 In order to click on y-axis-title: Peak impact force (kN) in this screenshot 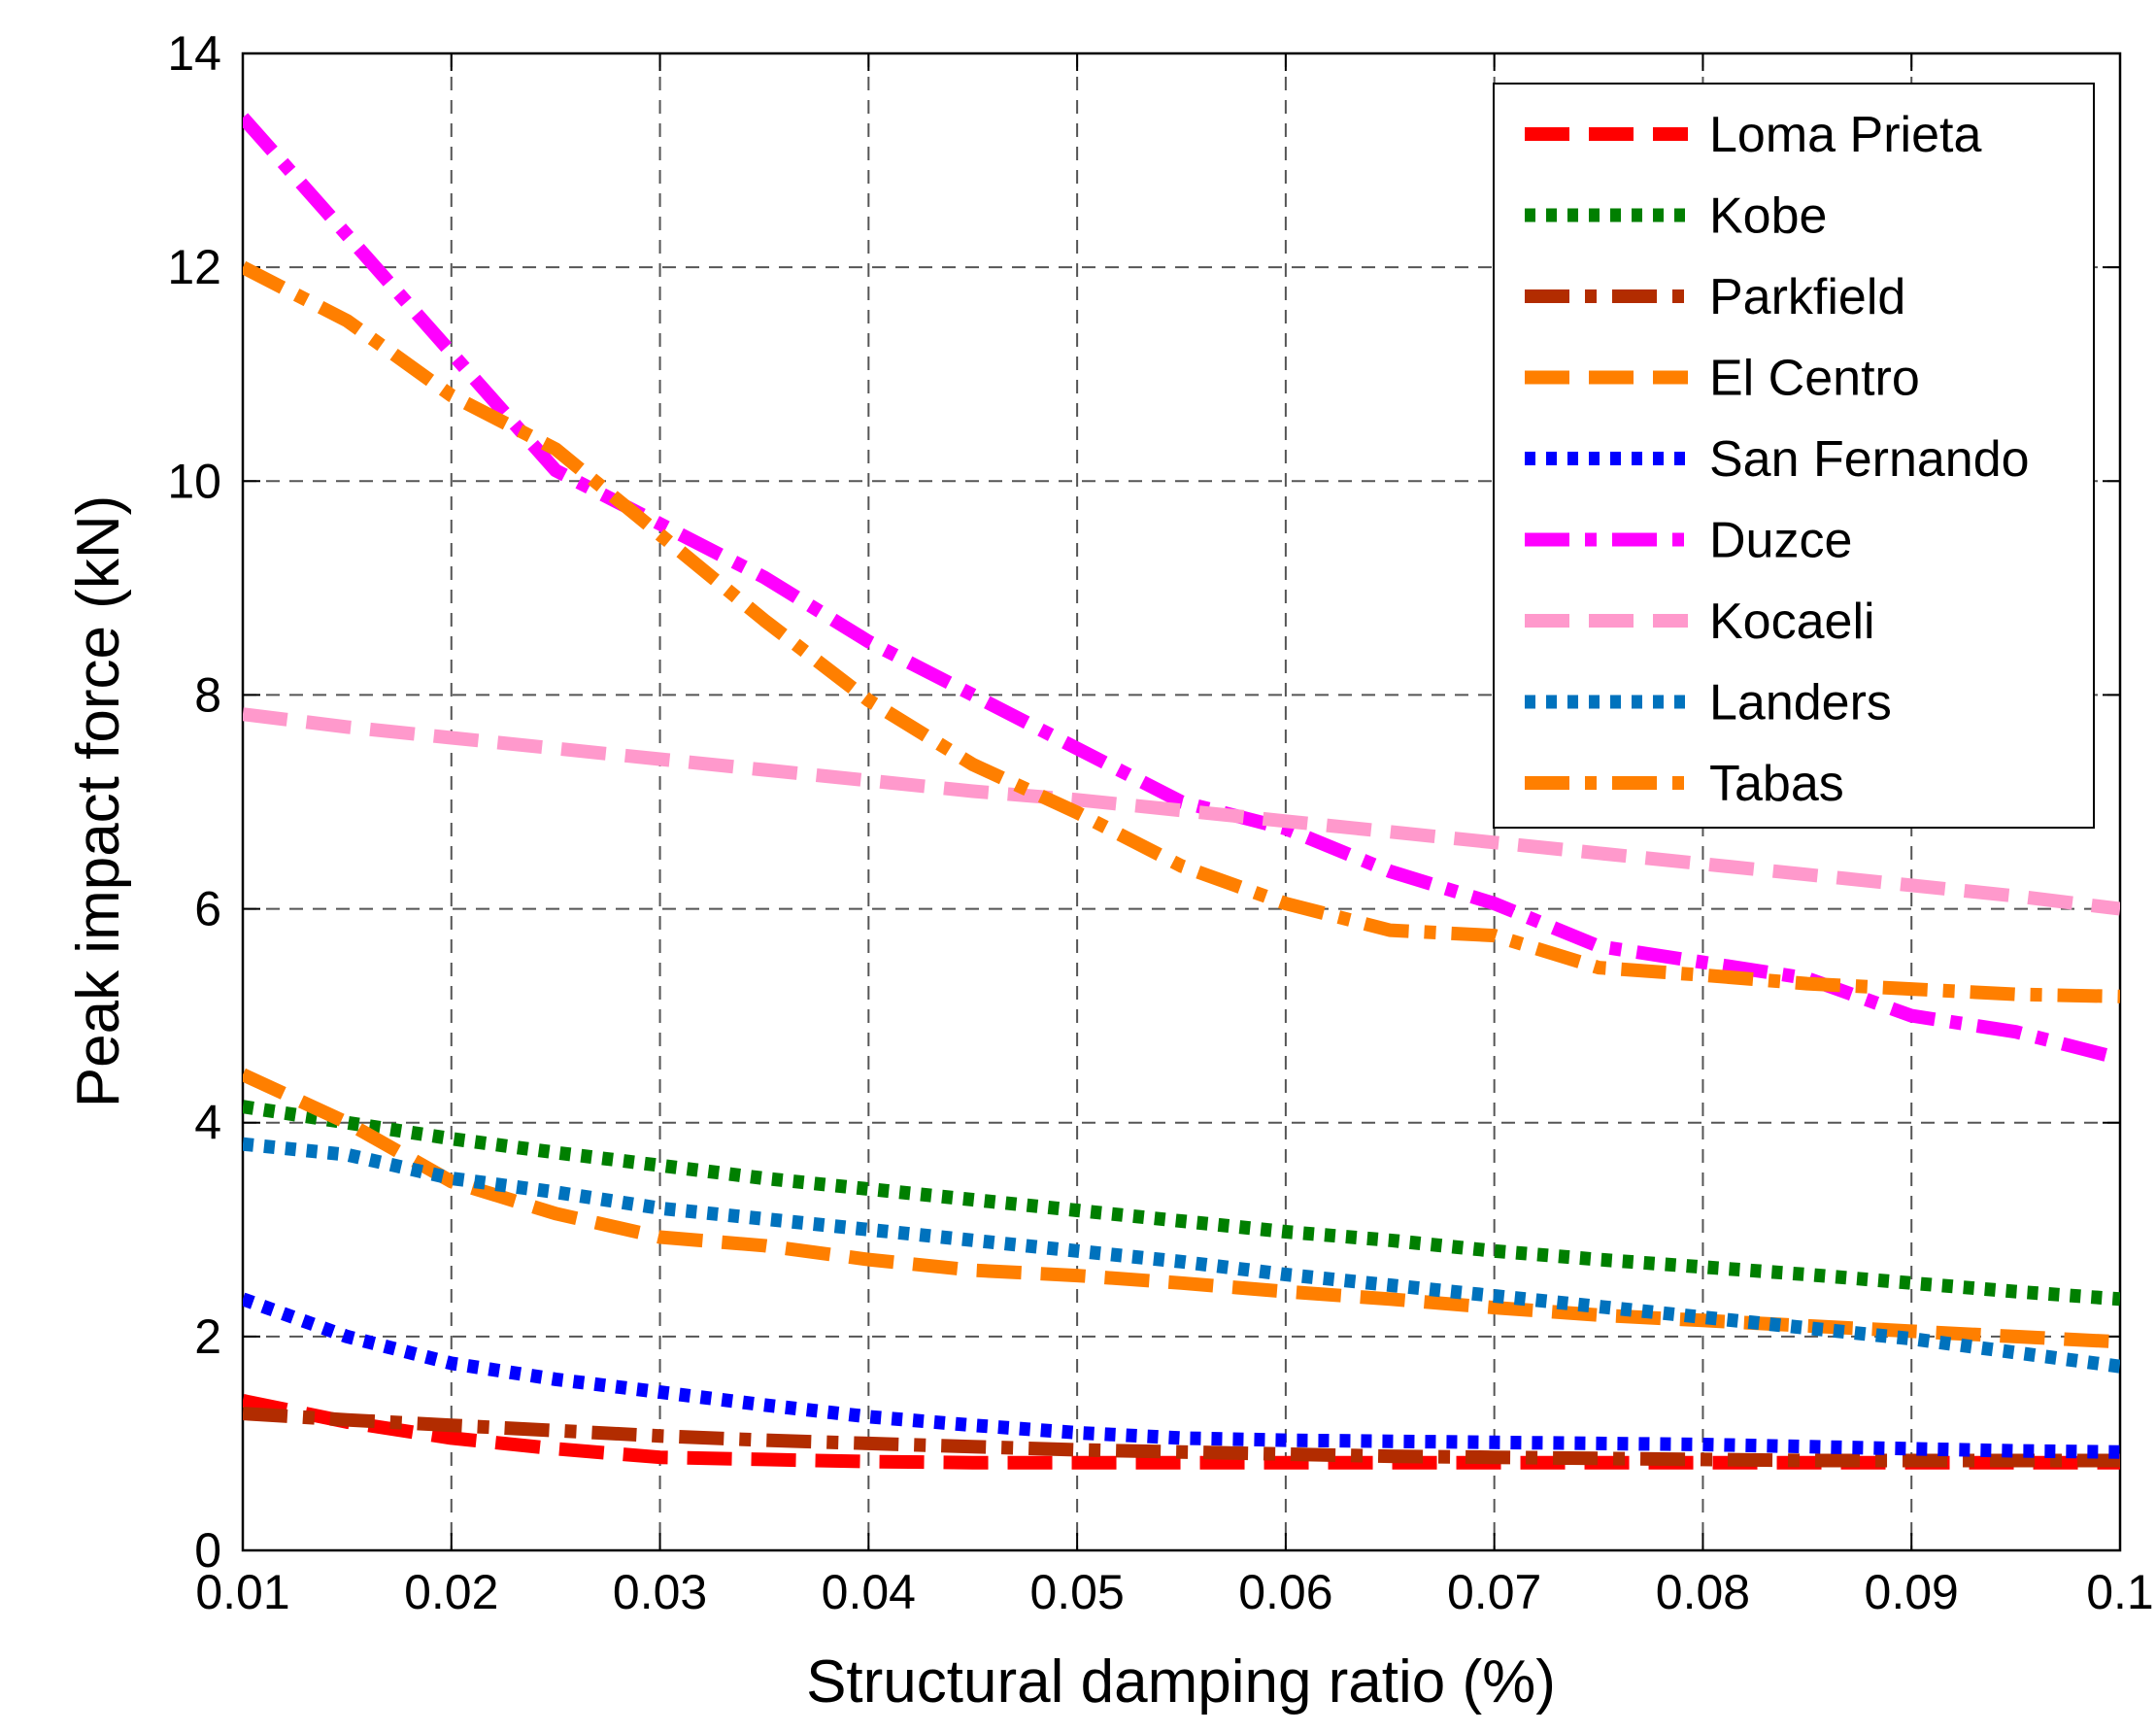, I will do `click(98, 801)`.